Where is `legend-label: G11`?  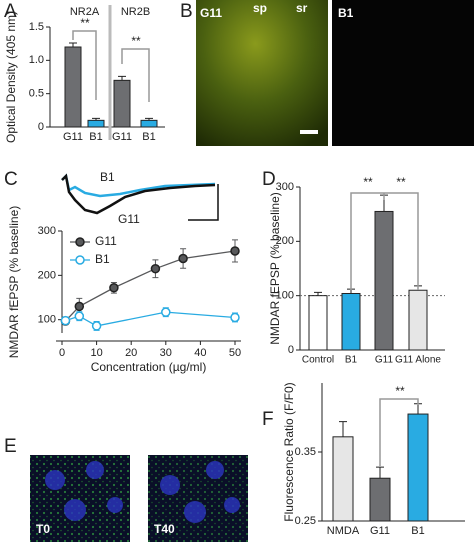
legend-label: G11 is located at coordinates (106, 241).